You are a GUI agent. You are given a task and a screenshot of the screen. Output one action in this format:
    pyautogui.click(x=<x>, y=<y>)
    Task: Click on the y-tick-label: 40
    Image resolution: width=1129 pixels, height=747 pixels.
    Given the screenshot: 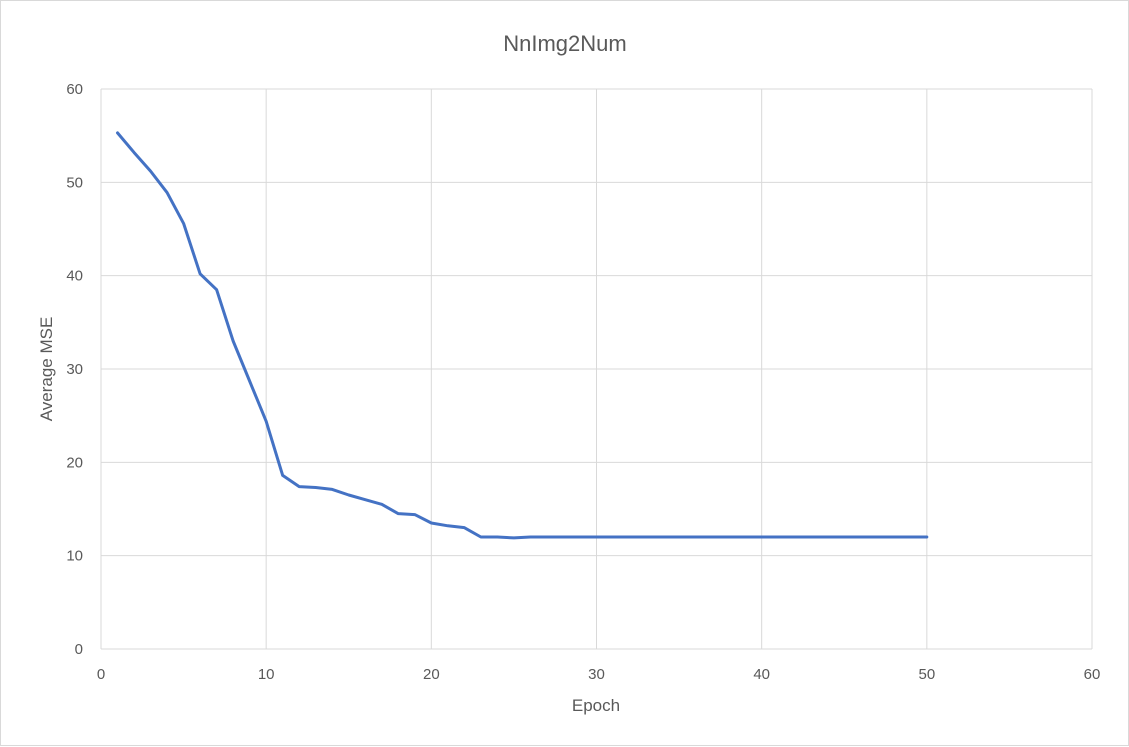 What is the action you would take?
    pyautogui.click(x=74, y=276)
    